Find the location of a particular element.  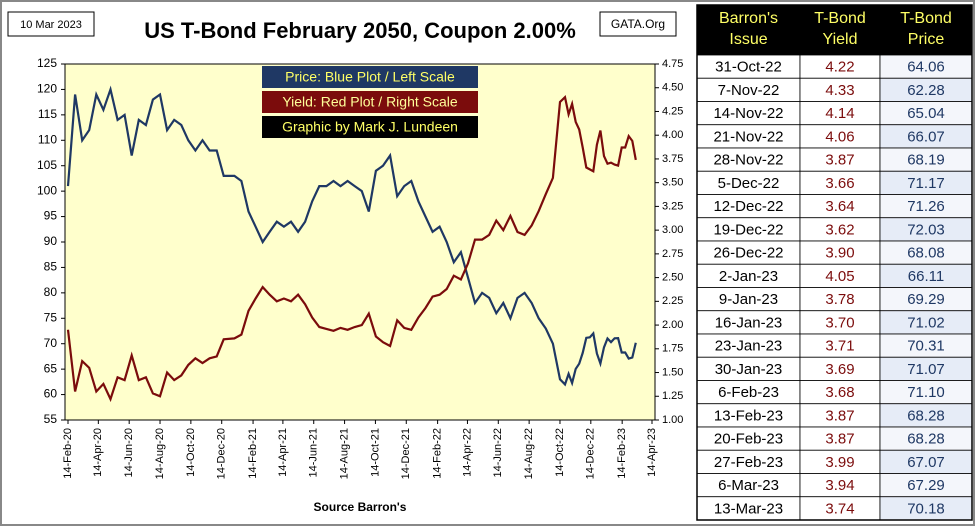

x-tick-label: 14-Jun-21 is located at coordinates (314, 453).